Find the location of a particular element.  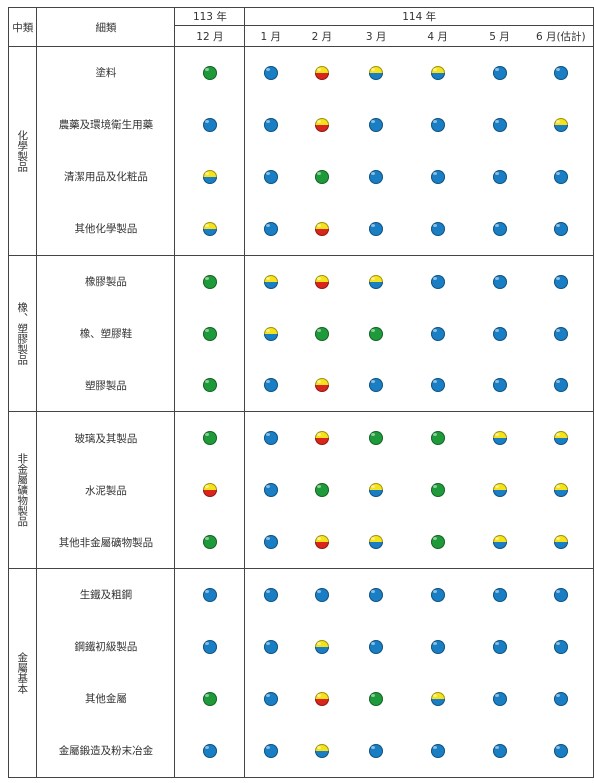

subcategory-label: 其他非金屬礦物製品 is located at coordinates (106, 542).